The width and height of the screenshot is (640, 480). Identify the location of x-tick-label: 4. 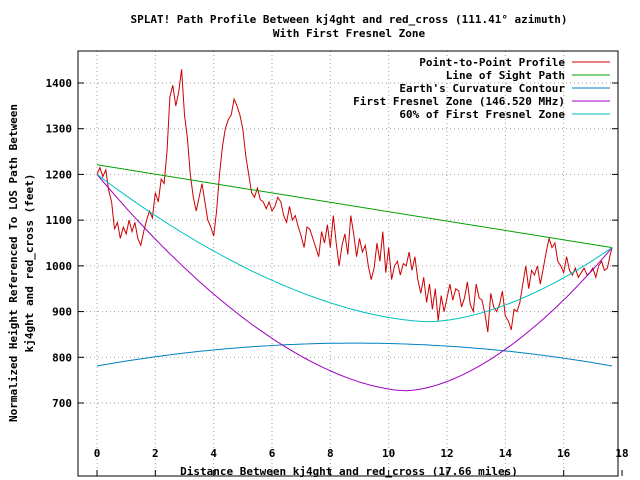
(213, 453).